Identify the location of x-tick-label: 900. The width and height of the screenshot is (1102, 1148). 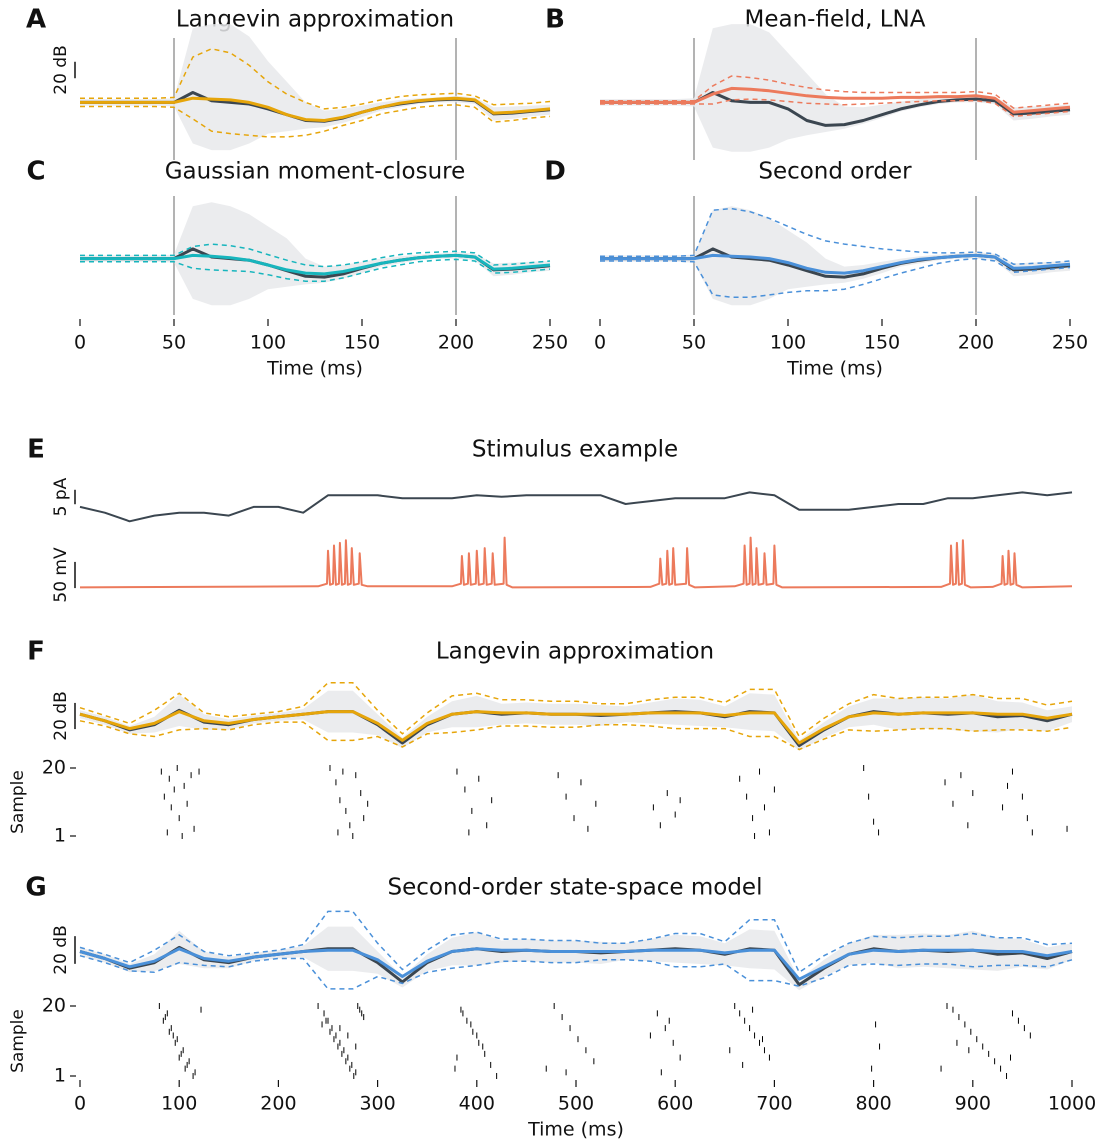
(973, 1104).